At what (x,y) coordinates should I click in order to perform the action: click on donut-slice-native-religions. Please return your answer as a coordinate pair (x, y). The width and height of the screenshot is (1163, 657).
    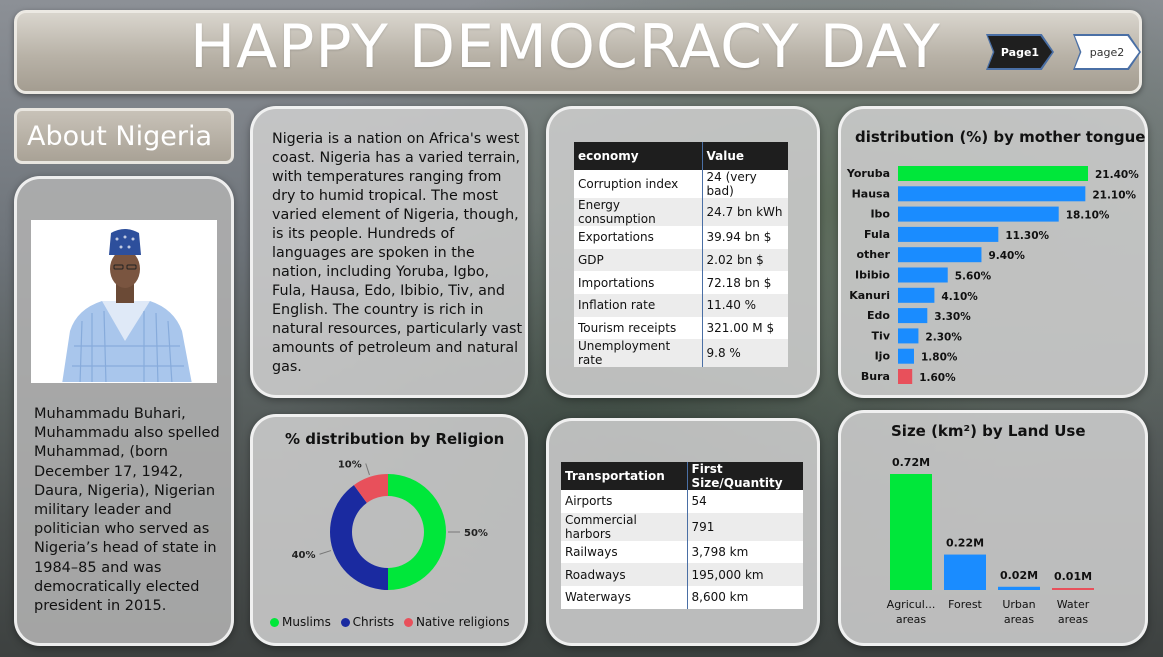
    Looking at the image, I should click on (370, 488).